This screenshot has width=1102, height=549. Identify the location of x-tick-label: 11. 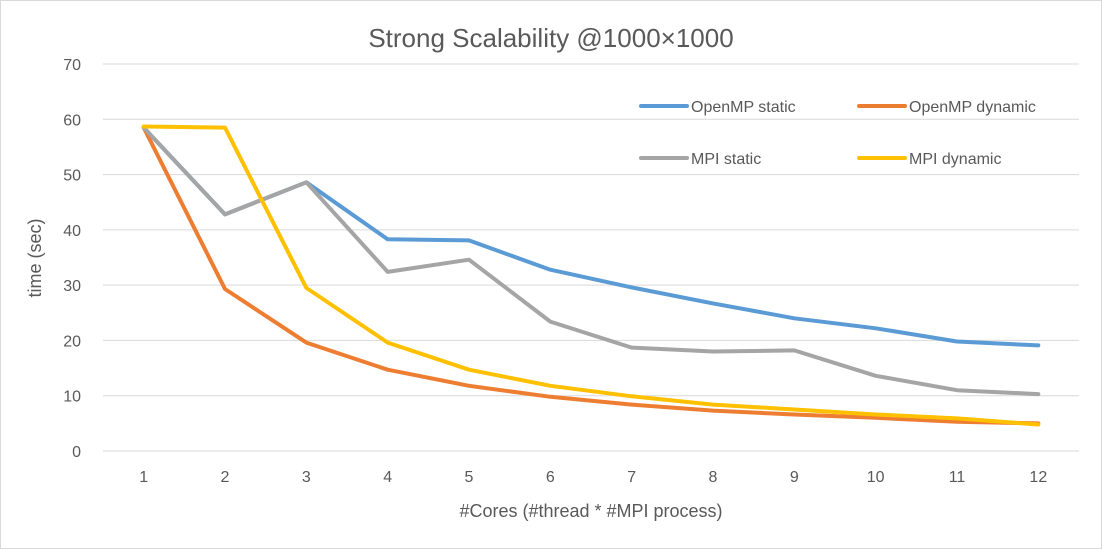
(957, 477).